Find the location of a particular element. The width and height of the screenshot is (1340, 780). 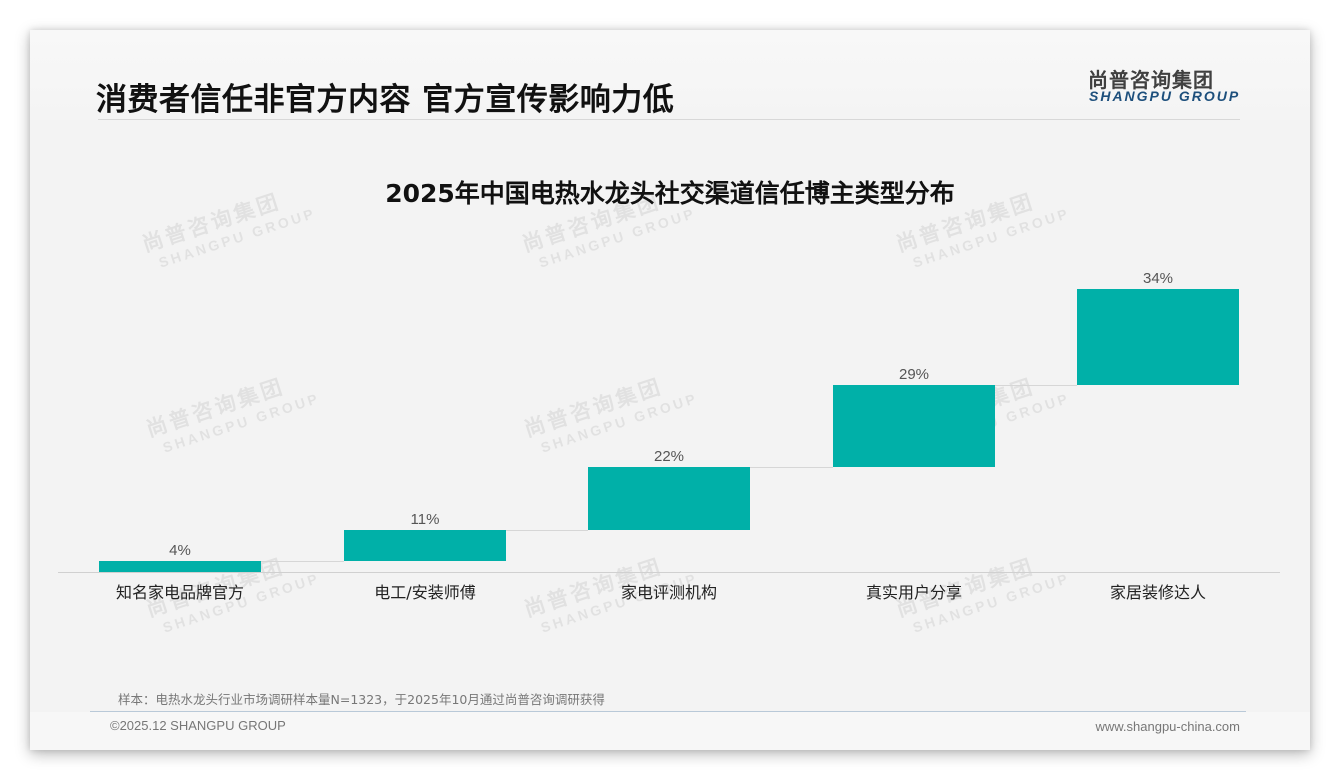

bar-value-label: 34% is located at coordinates (1158, 278).